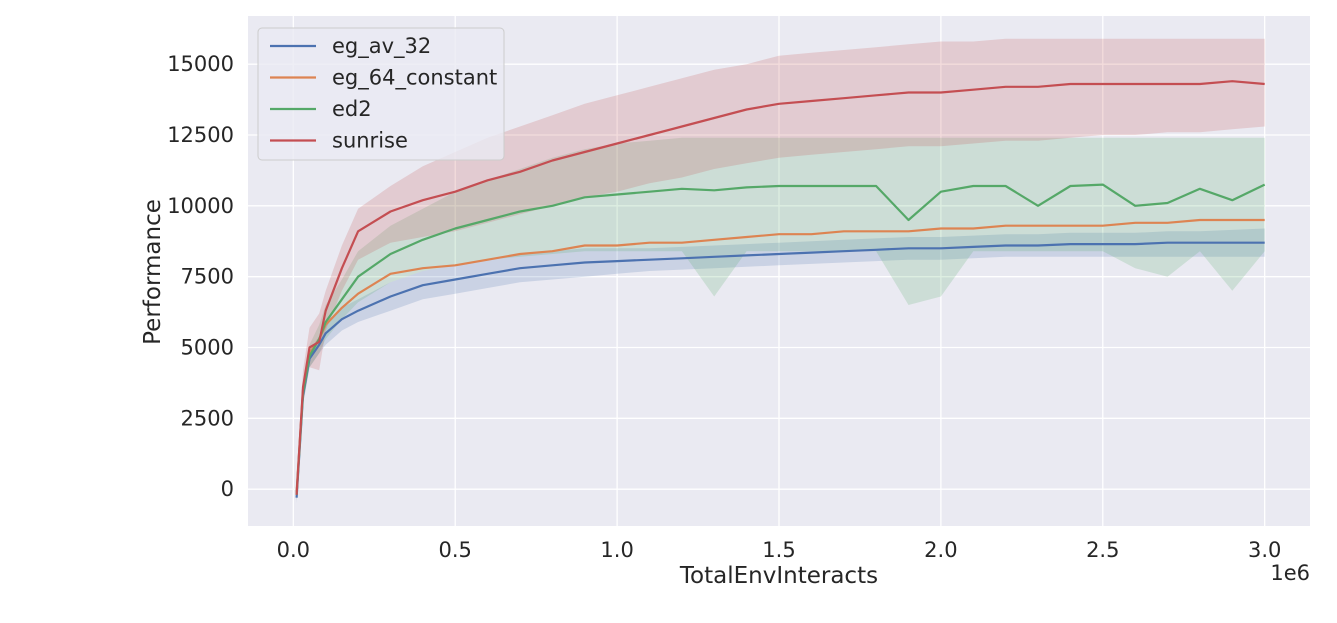 This screenshot has width=1337, height=623. Describe the element at coordinates (1102, 550) in the screenshot. I see `x-tick-label: 2.5` at that location.